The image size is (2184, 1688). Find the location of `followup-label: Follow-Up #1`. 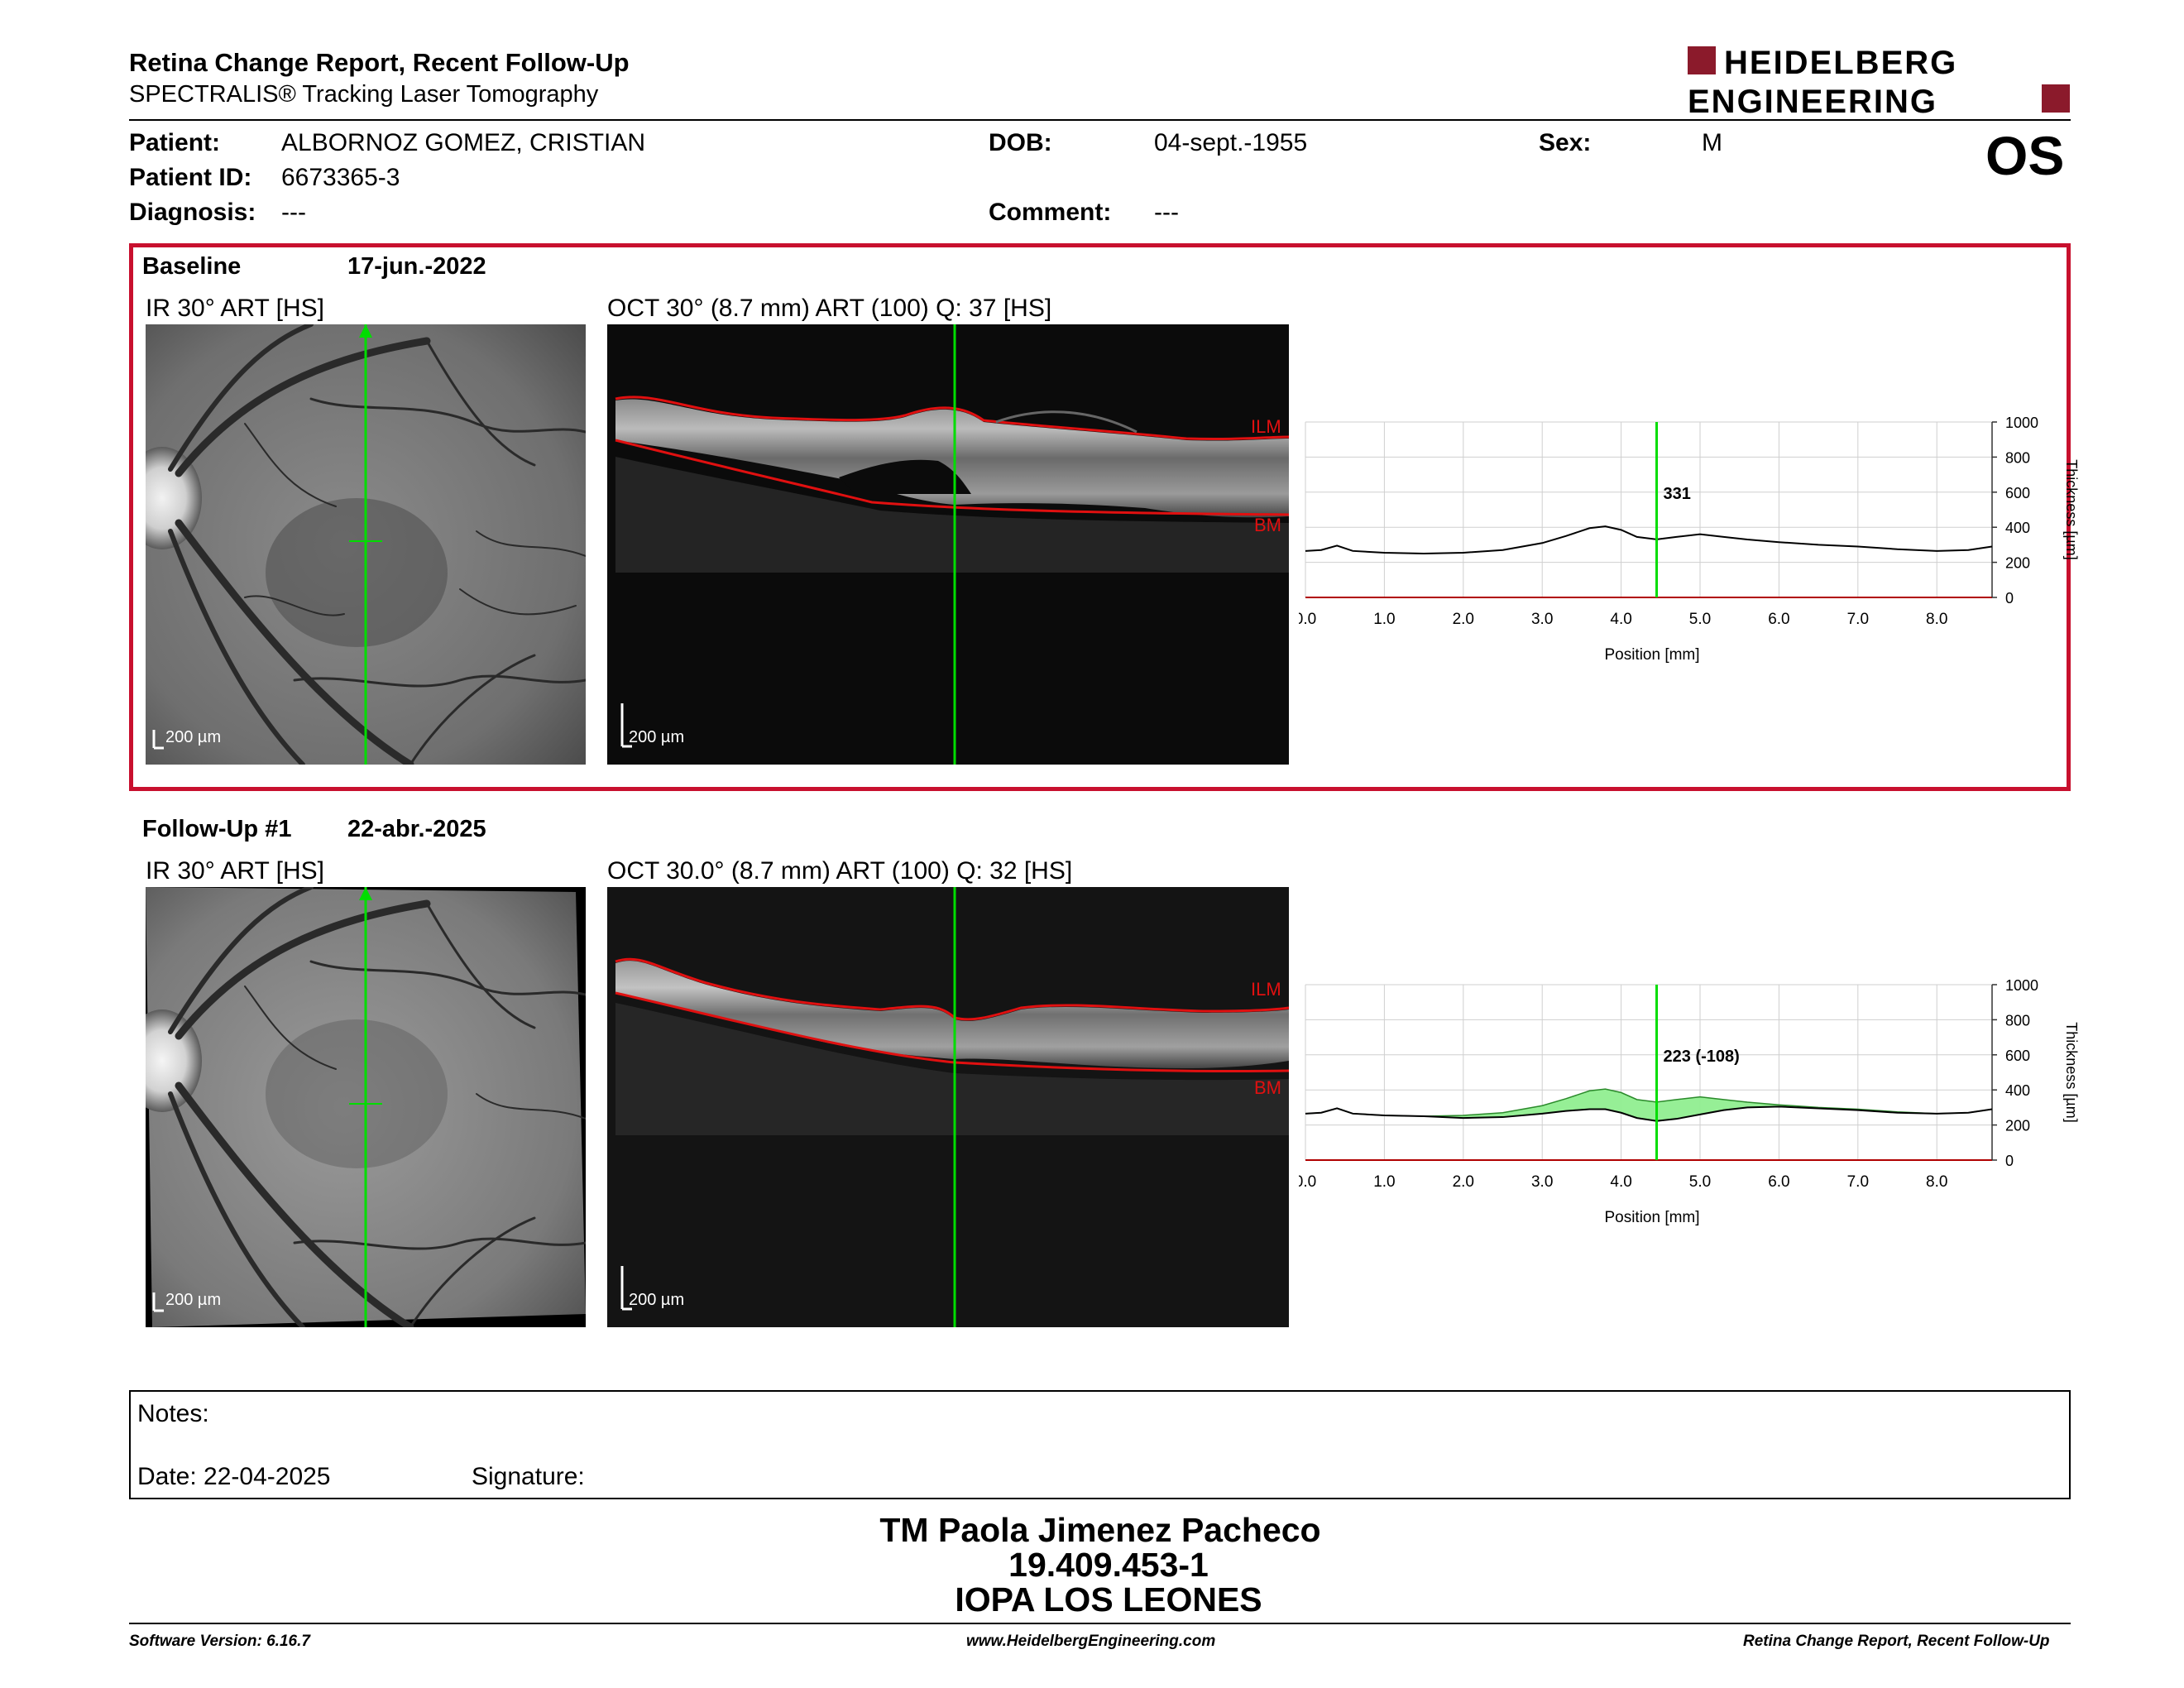

followup-label: Follow-Up #1 is located at coordinates (217, 829).